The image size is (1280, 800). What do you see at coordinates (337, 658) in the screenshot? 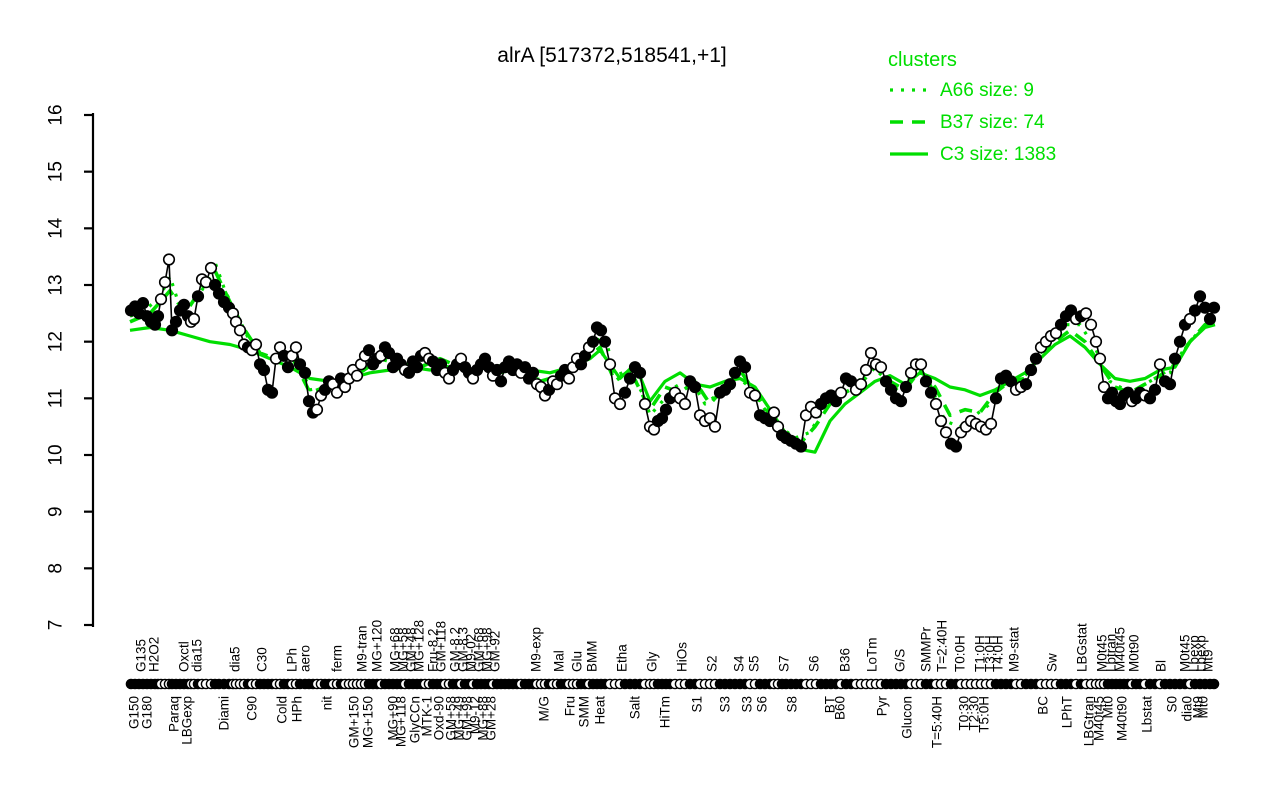
I see `x-label: ferm` at bounding box center [337, 658].